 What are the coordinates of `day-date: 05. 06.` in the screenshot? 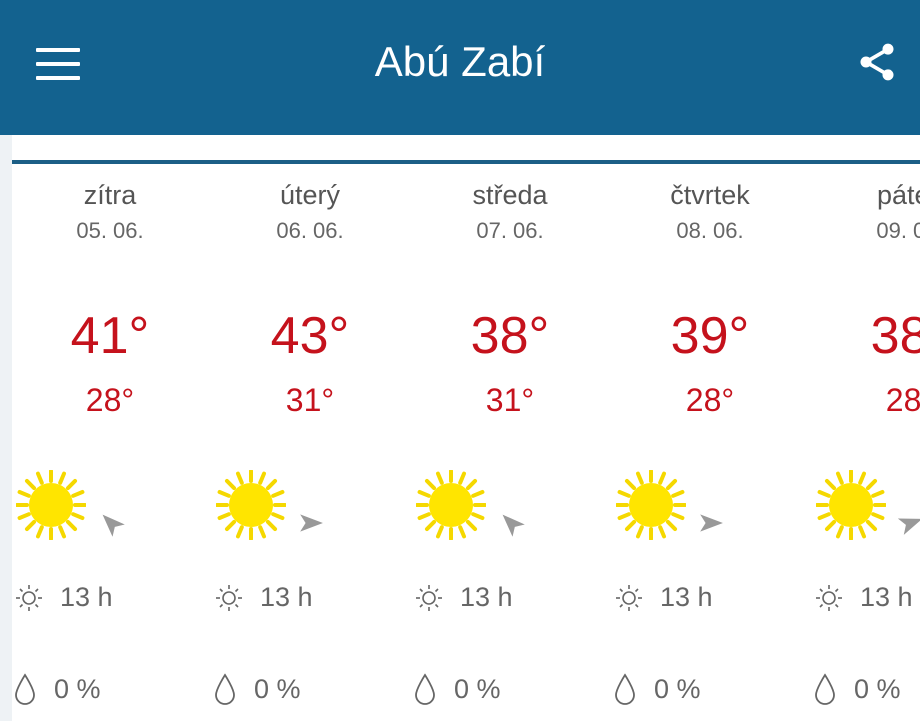 It's located at (110, 230).